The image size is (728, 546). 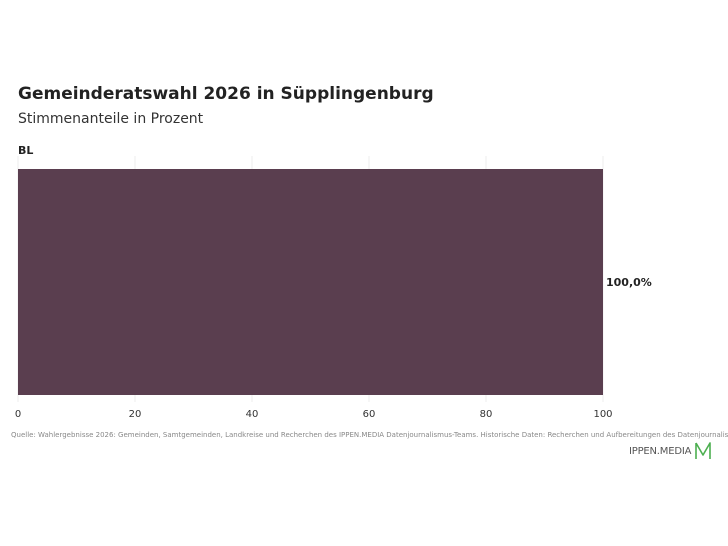 I want to click on ippen-media-logo: IPPEN.MEDIA, so click(x=670, y=451).